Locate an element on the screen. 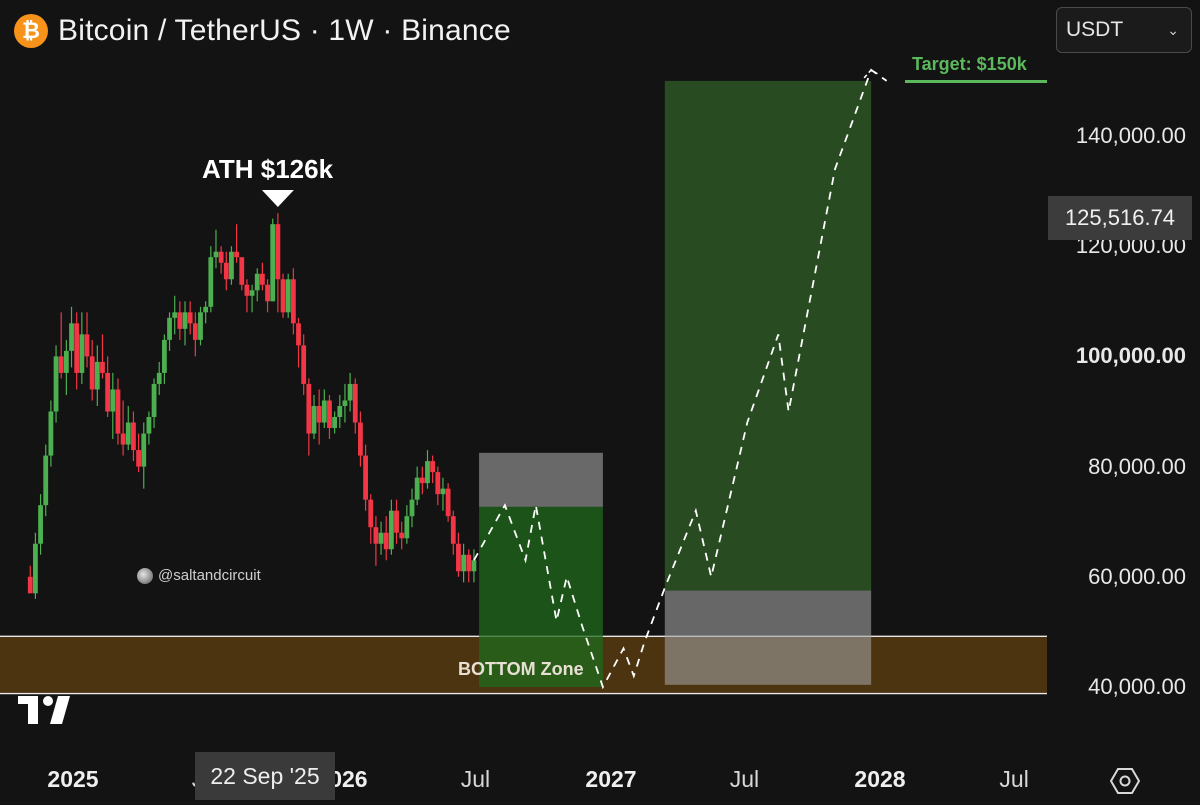 This screenshot has height=805, width=1200. tradingview-logo-icon is located at coordinates (51, 709).